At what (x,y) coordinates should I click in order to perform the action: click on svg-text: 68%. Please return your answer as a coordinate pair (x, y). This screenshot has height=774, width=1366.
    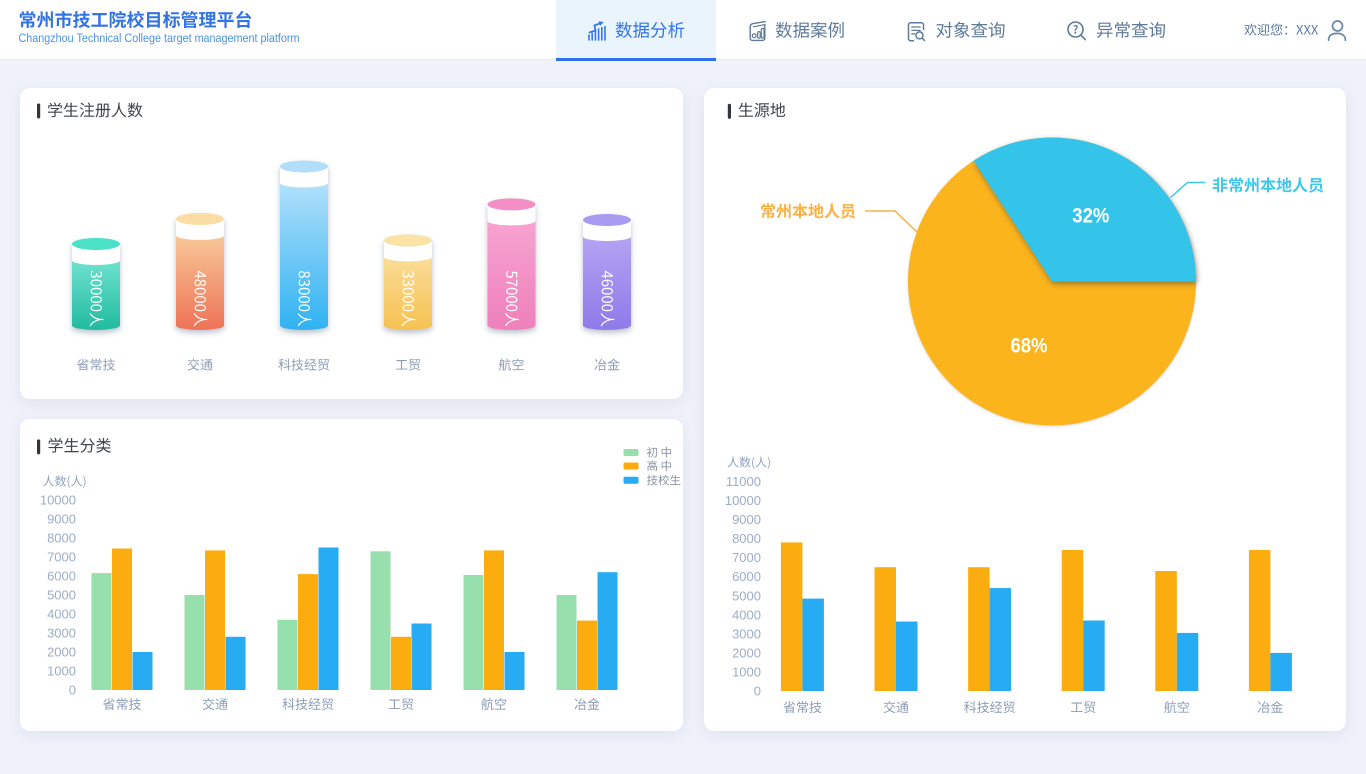
    Looking at the image, I should click on (1029, 345).